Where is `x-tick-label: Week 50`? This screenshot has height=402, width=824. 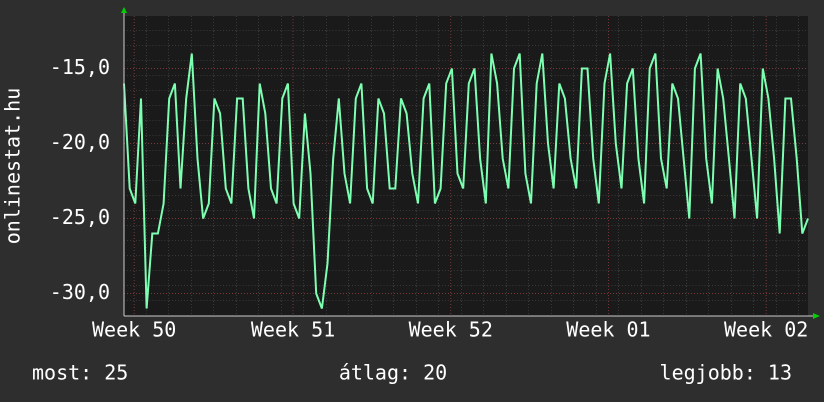 x-tick-label: Week 50 is located at coordinates (134, 330).